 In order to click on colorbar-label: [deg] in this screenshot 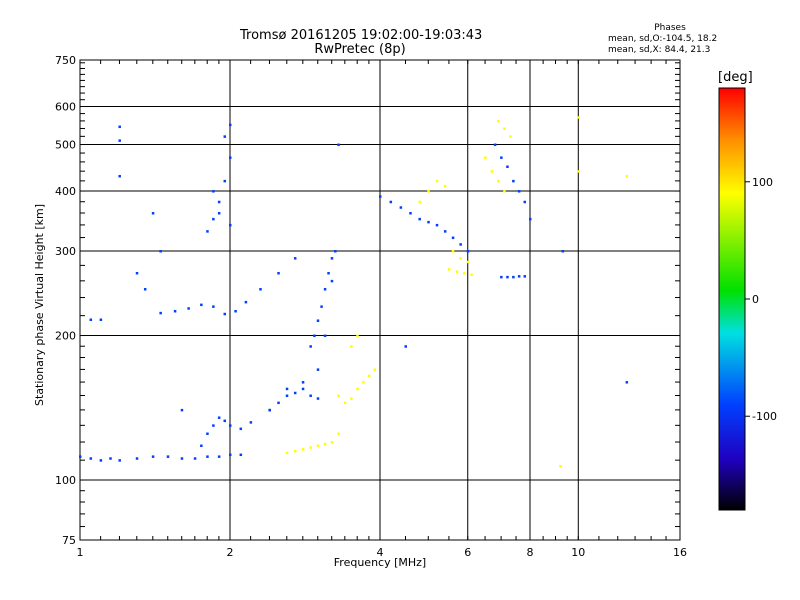, I will do `click(735, 77)`.